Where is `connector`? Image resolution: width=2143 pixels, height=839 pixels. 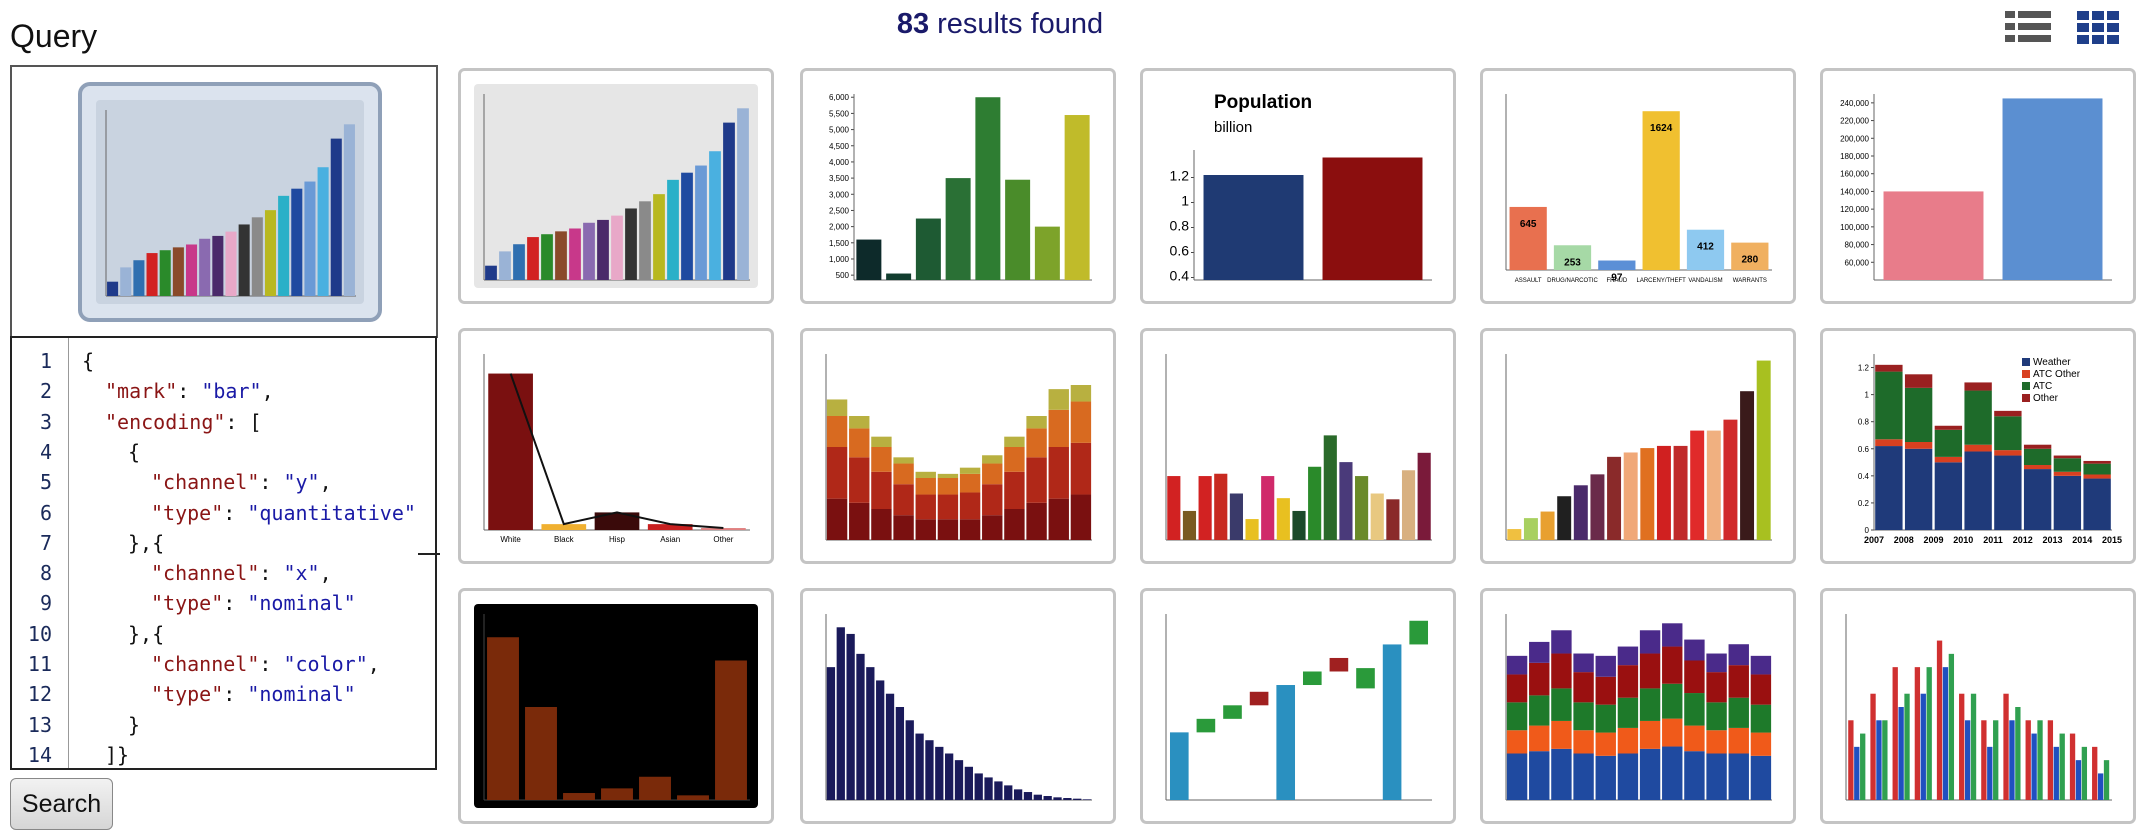
connector is located at coordinates (429, 554).